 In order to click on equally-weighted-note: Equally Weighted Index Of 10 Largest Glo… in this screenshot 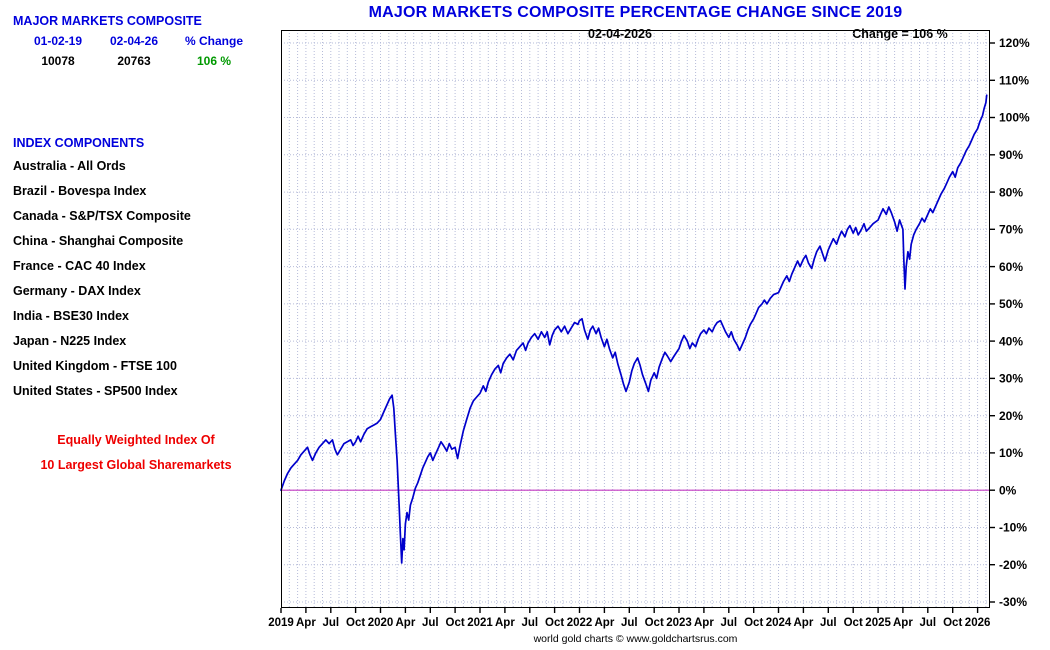, I will do `click(136, 453)`.